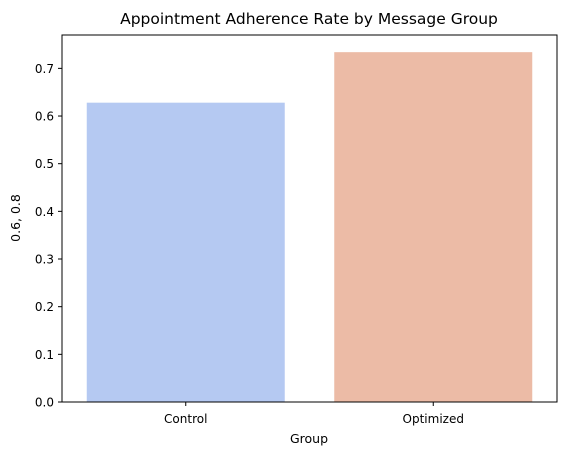 The height and width of the screenshot is (455, 567). What do you see at coordinates (44, 260) in the screenshot?
I see `y-tick-label: 0.3` at bounding box center [44, 260].